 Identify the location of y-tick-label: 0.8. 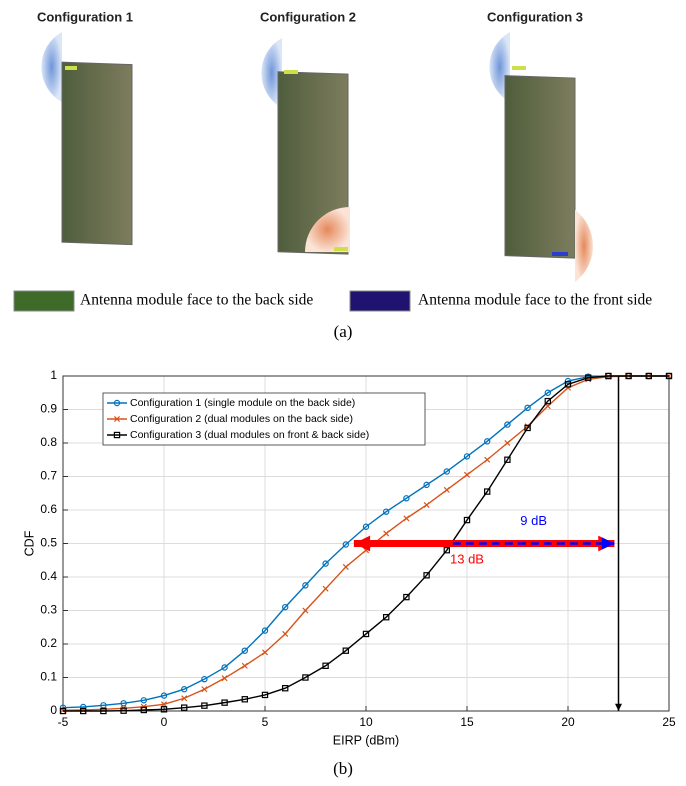
(48, 442).